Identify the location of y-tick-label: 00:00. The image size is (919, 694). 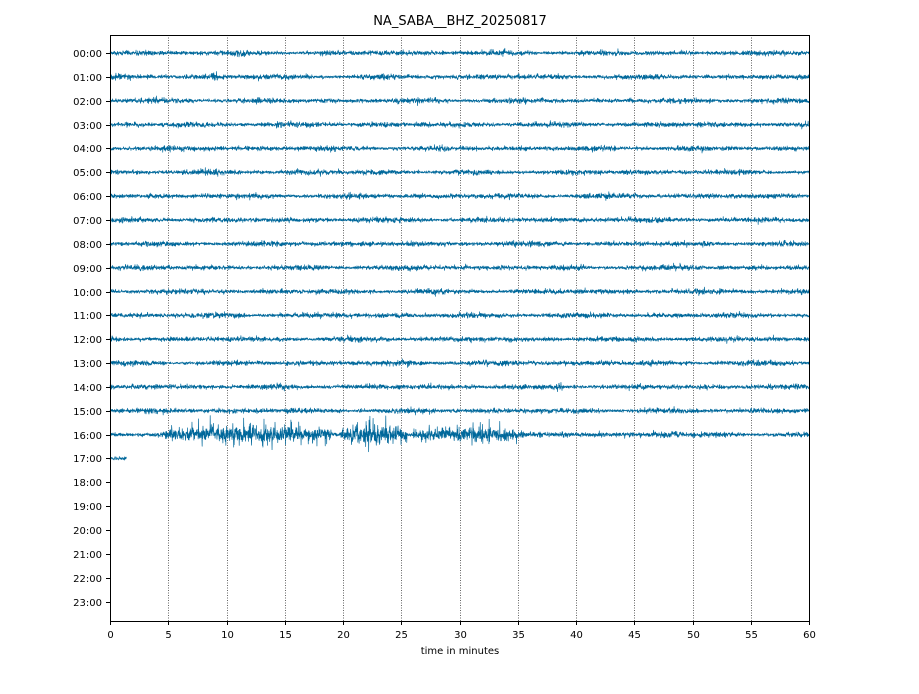
(87, 54).